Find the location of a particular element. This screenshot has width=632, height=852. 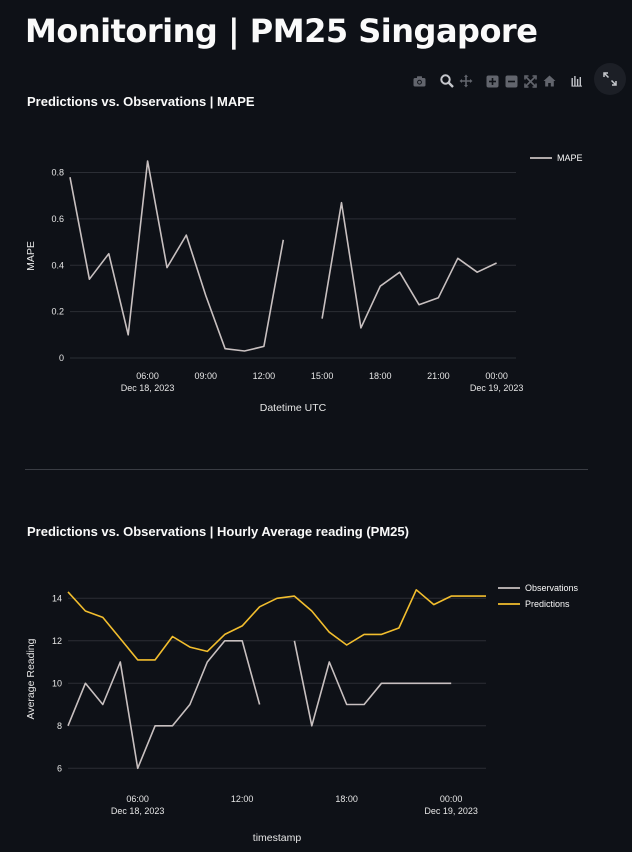

legend-label: Observations is located at coordinates (552, 588).